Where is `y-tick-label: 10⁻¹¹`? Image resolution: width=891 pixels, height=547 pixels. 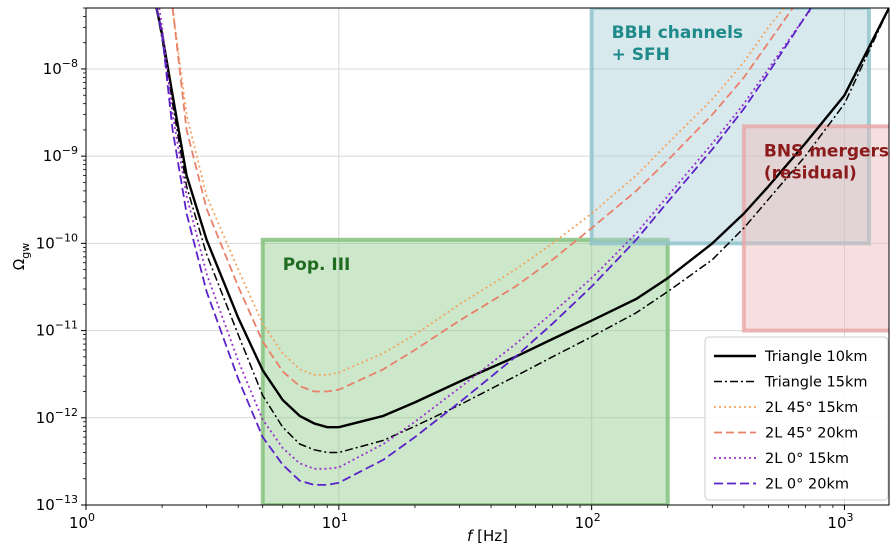
y-tick-label: 10⁻¹¹ is located at coordinates (57, 329).